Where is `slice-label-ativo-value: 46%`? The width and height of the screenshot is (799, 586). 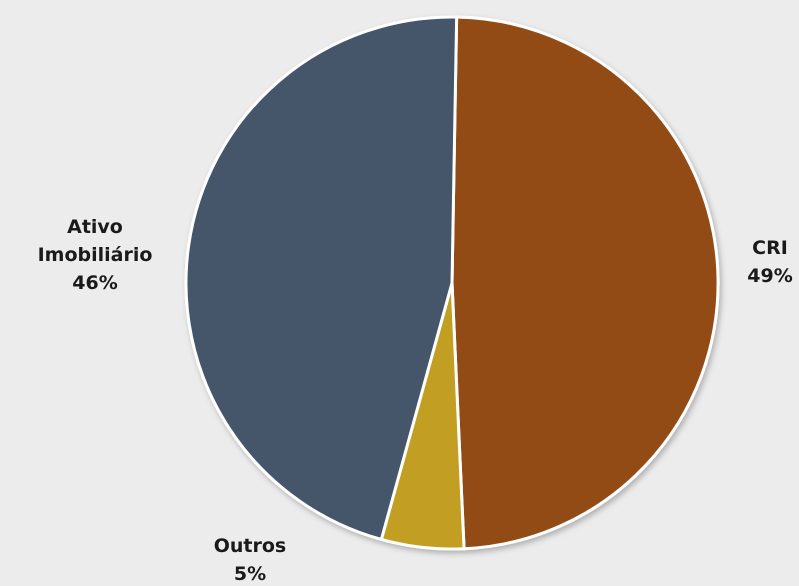
slice-label-ativo-value: 46% is located at coordinates (95, 283).